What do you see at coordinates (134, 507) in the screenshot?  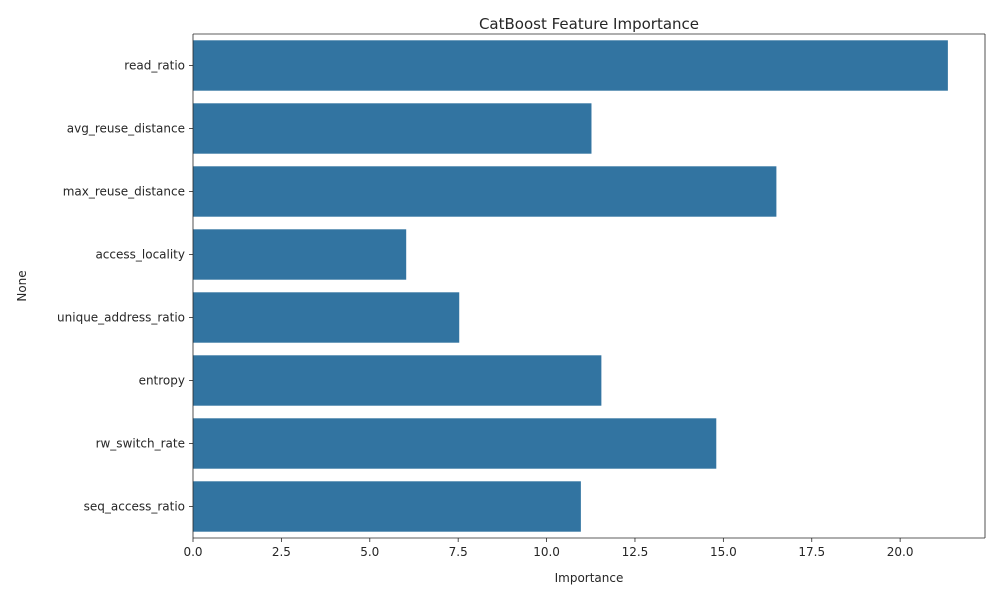 I see `y-tick-label: seq_access_ratio` at bounding box center [134, 507].